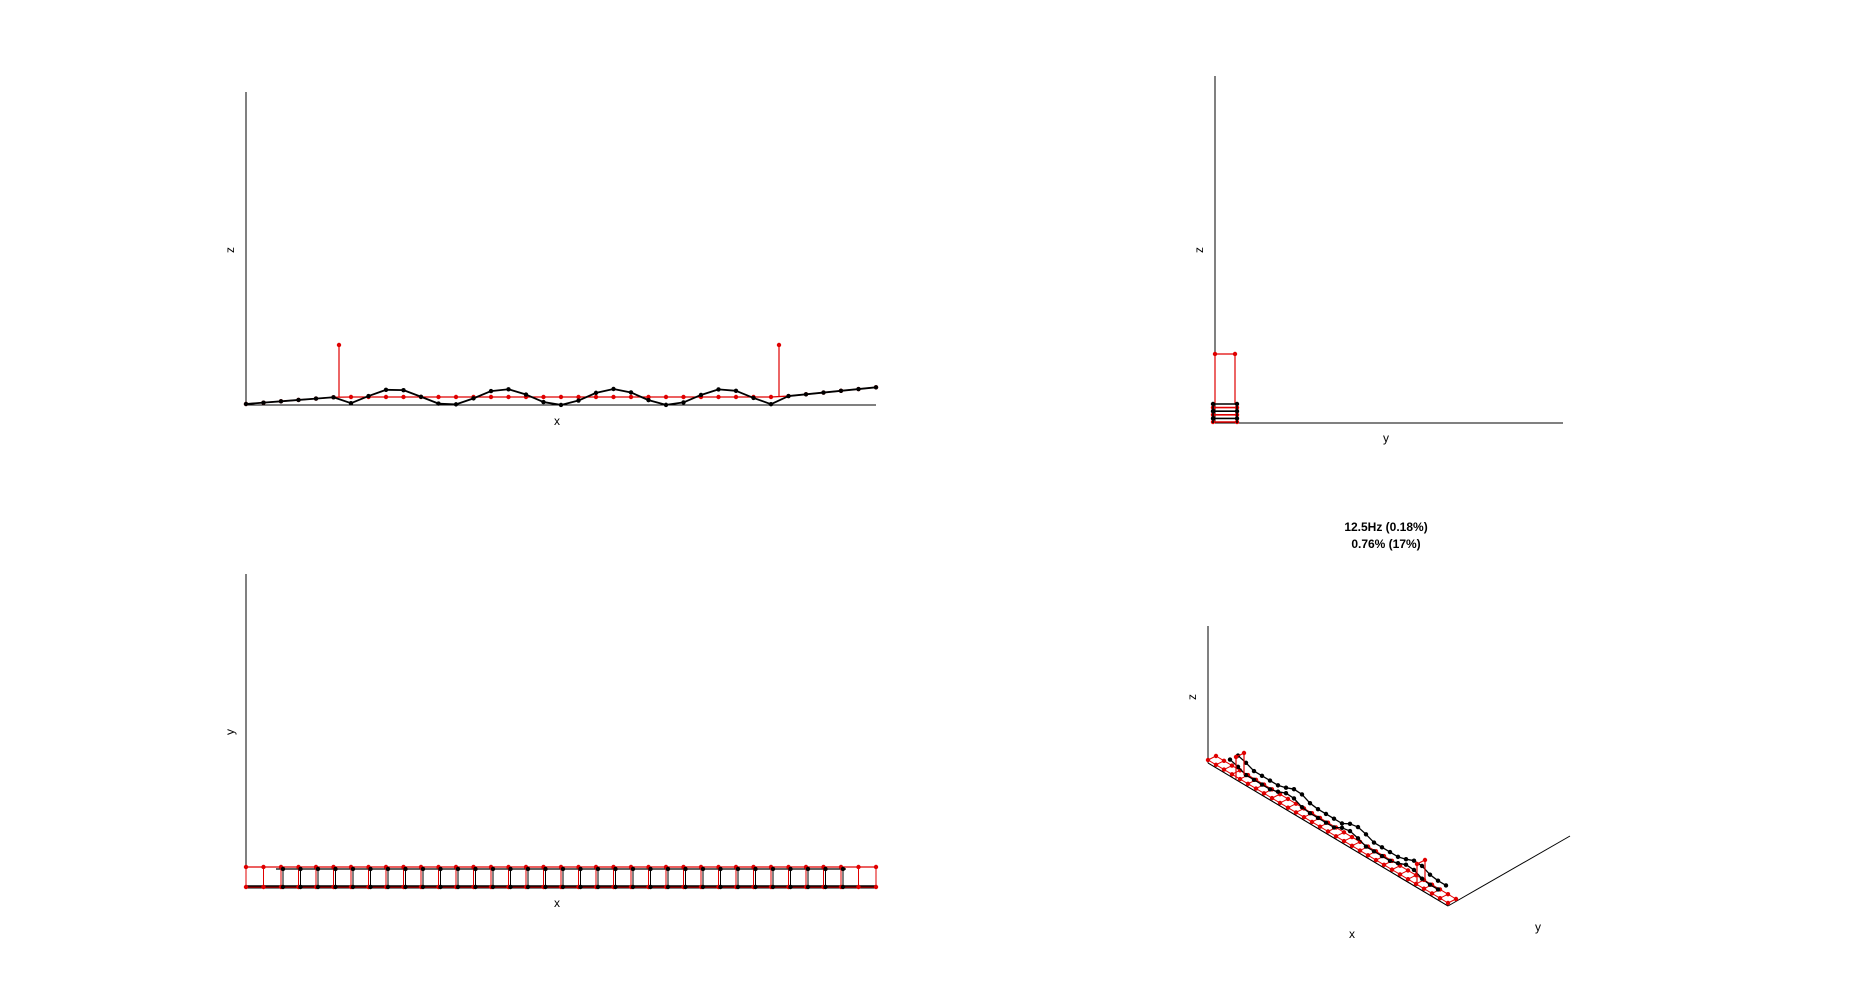 This screenshot has height=1004, width=1858. What do you see at coordinates (551, 260) in the screenshot?
I see `panel-xz-elevation: x z` at bounding box center [551, 260].